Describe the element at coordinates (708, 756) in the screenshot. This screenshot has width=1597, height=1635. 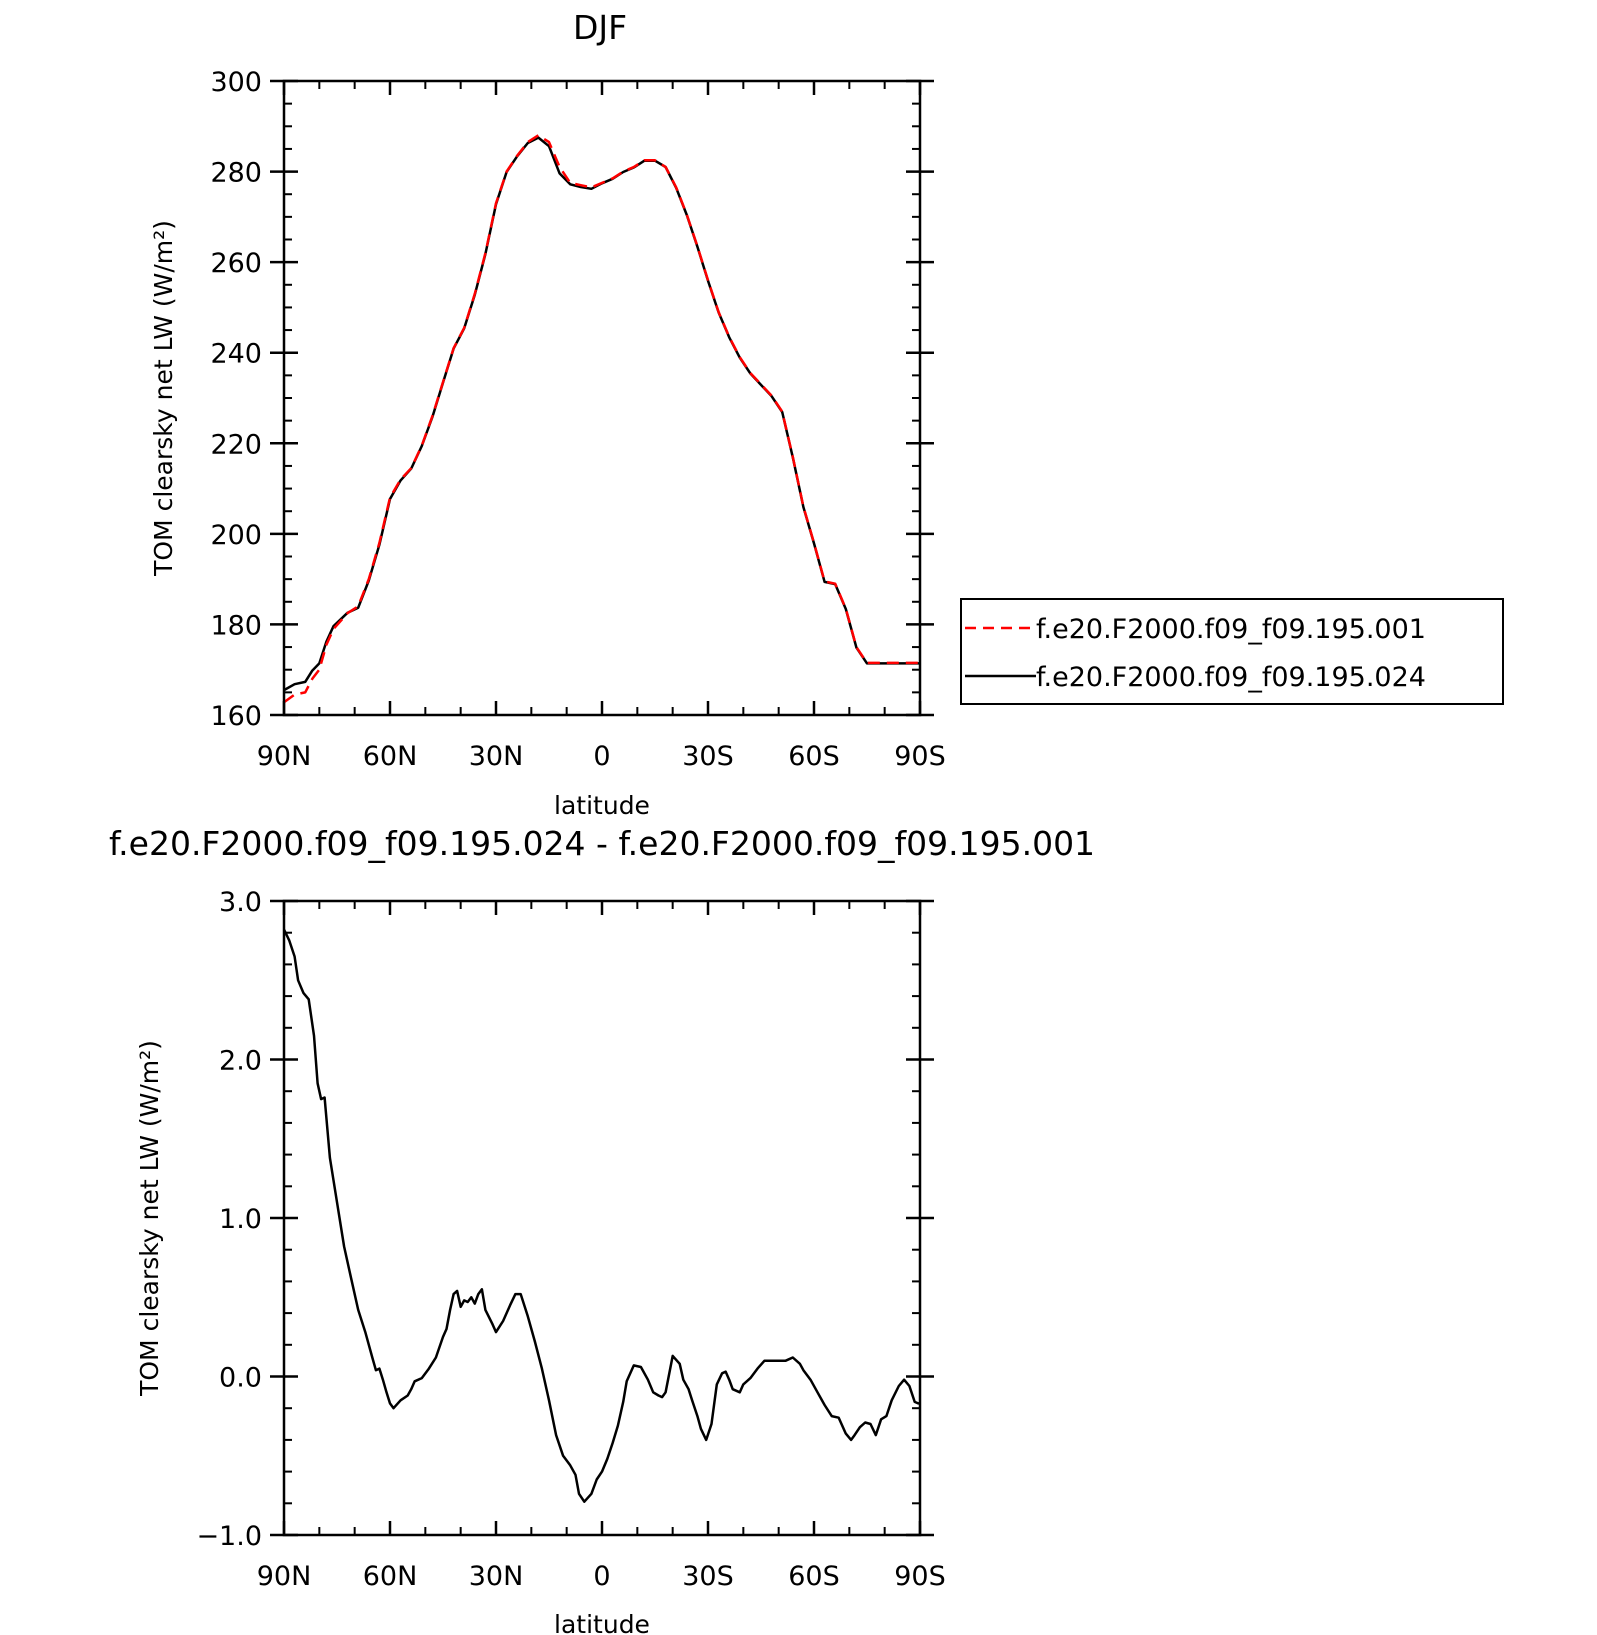
I see `top-x-tick-label: 30S` at that location.